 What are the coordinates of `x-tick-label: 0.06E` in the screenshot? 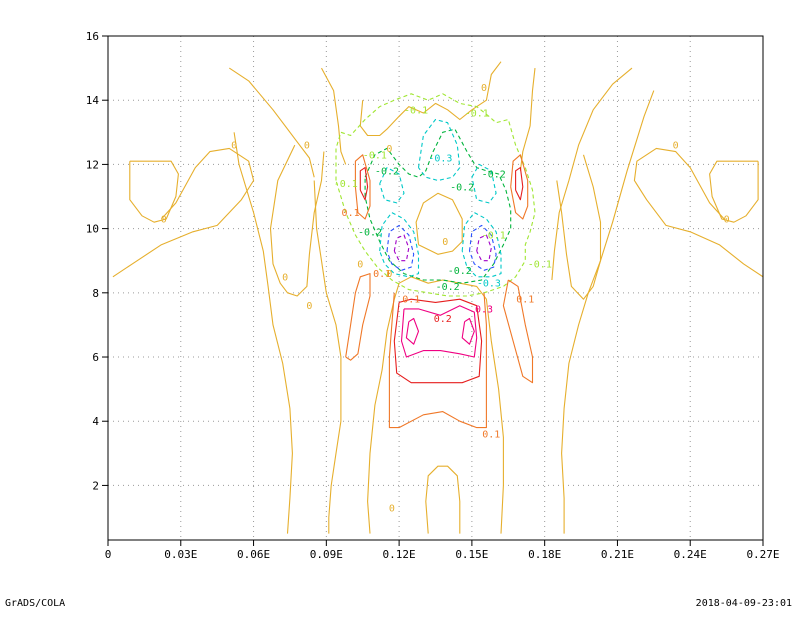 It's located at (253, 554).